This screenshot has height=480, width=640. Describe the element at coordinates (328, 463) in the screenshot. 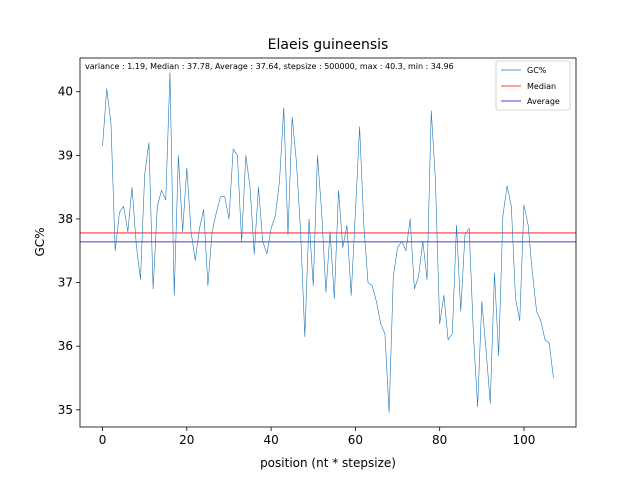

I see `x-axis-label: position (nt * stepsize)` at that location.